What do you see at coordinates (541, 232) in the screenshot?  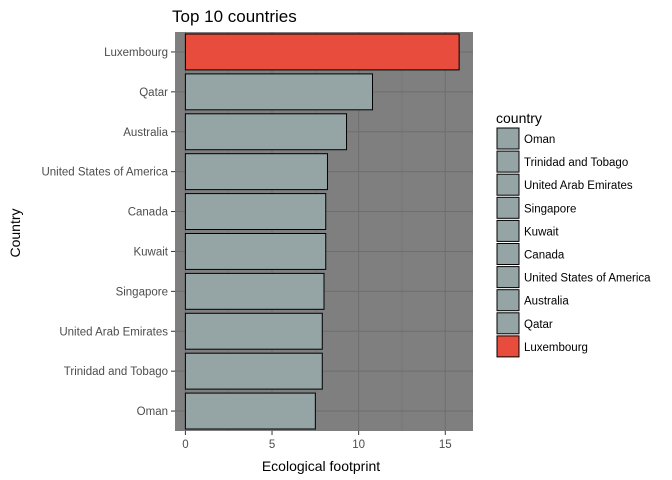 I see `legend-label: Kuwait` at bounding box center [541, 232].